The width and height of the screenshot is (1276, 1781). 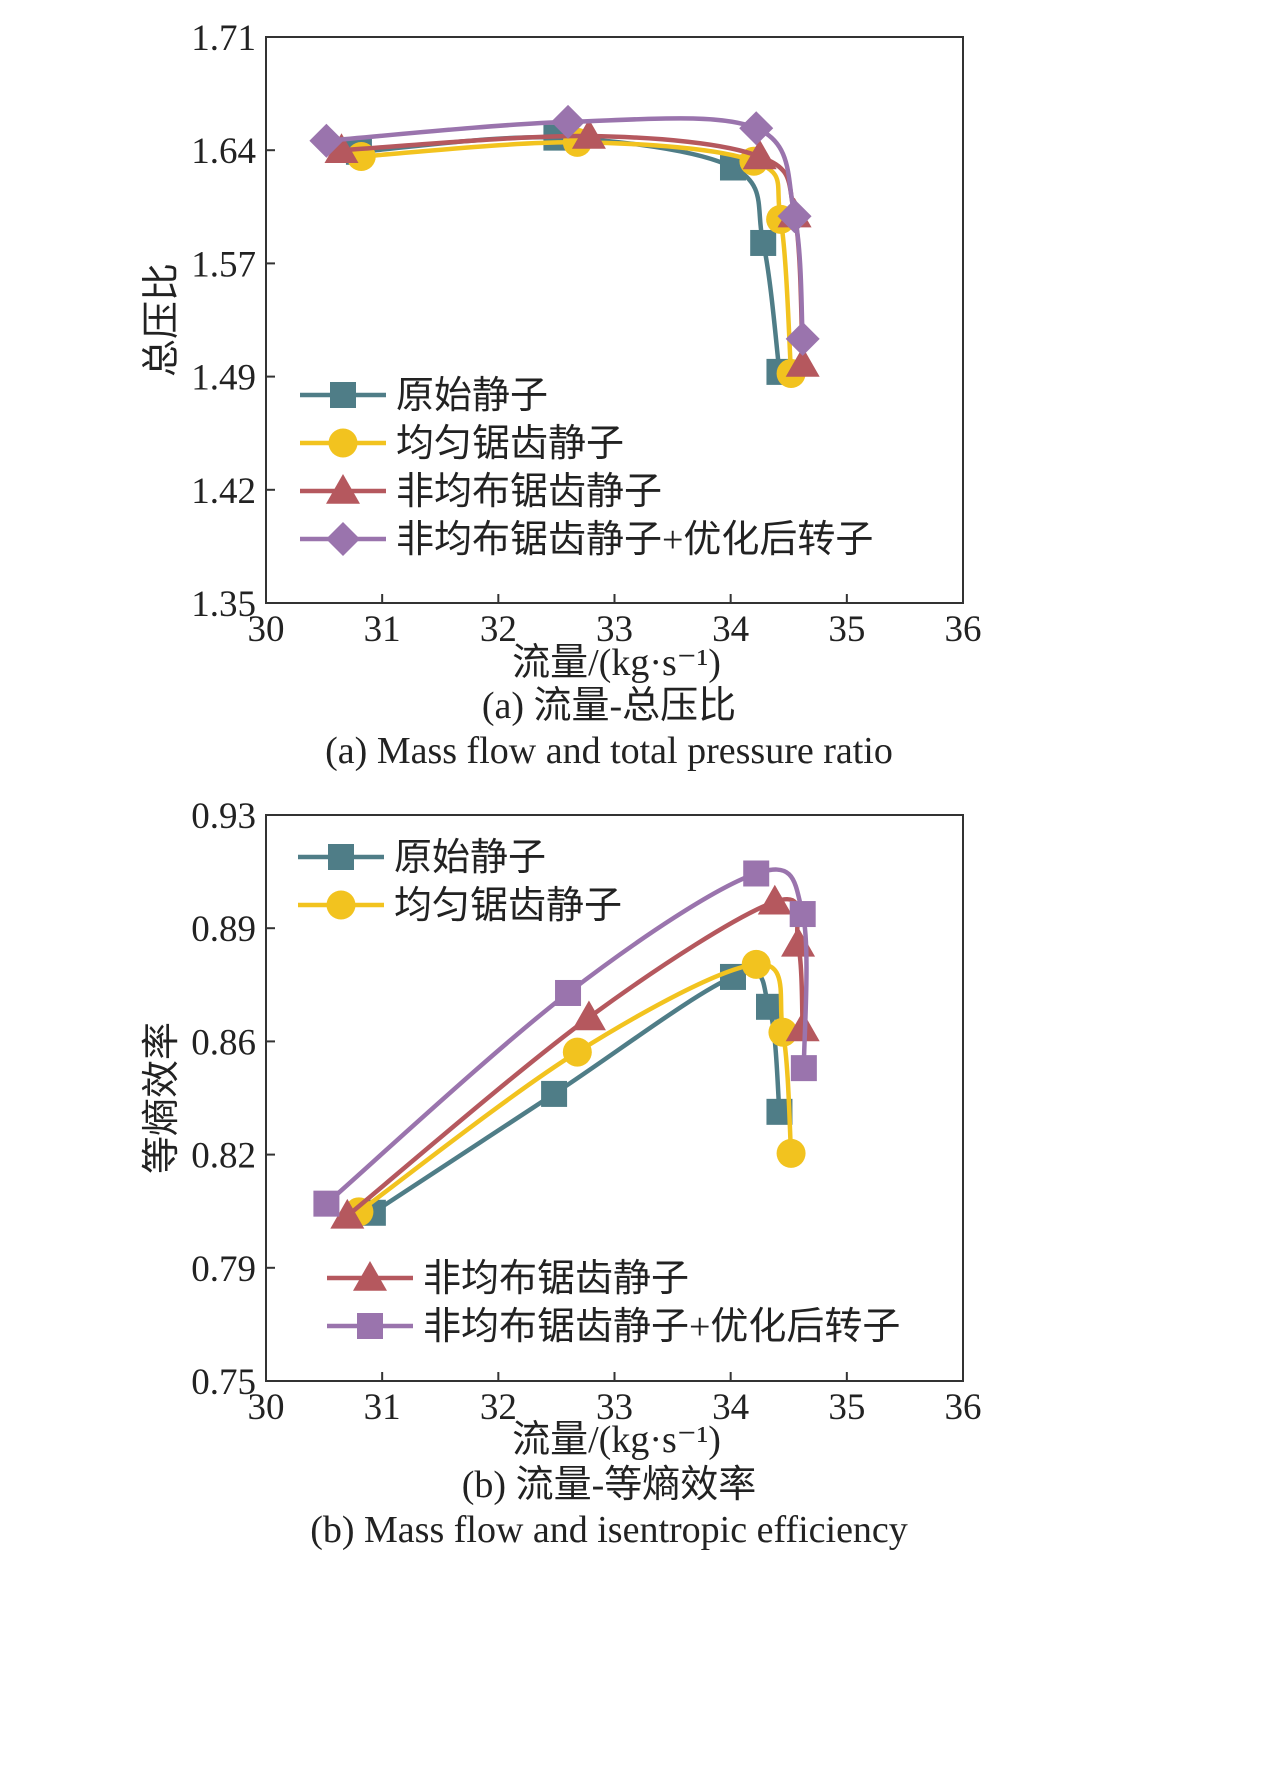 What do you see at coordinates (609, 1485) in the screenshot?
I see `caption-cn: (b) 流量-等熵效率` at bounding box center [609, 1485].